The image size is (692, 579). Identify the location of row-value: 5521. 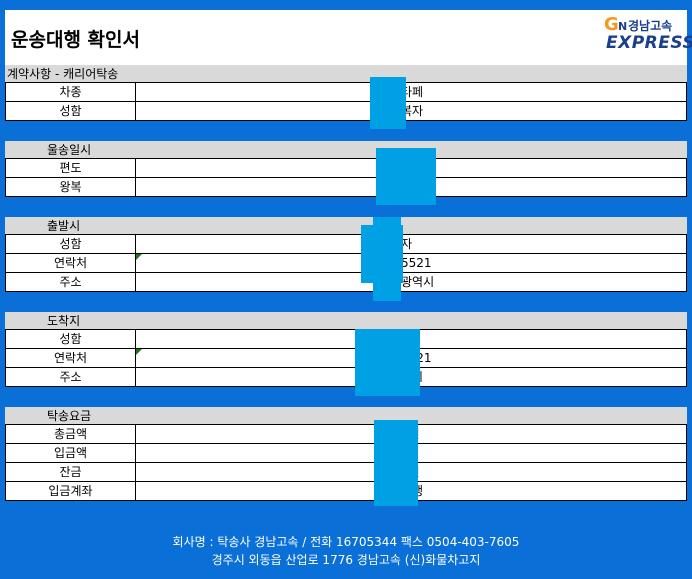
(411, 263).